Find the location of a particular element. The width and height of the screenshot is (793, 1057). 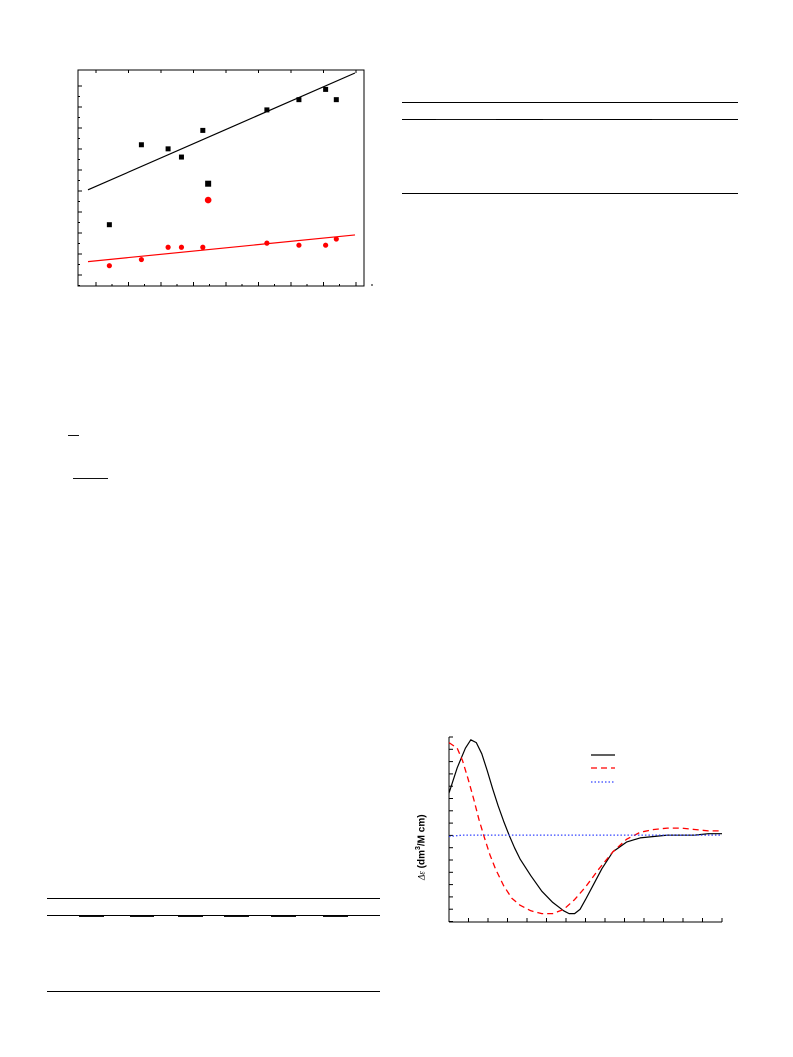

table-bottom-rule is located at coordinates (570, 193).